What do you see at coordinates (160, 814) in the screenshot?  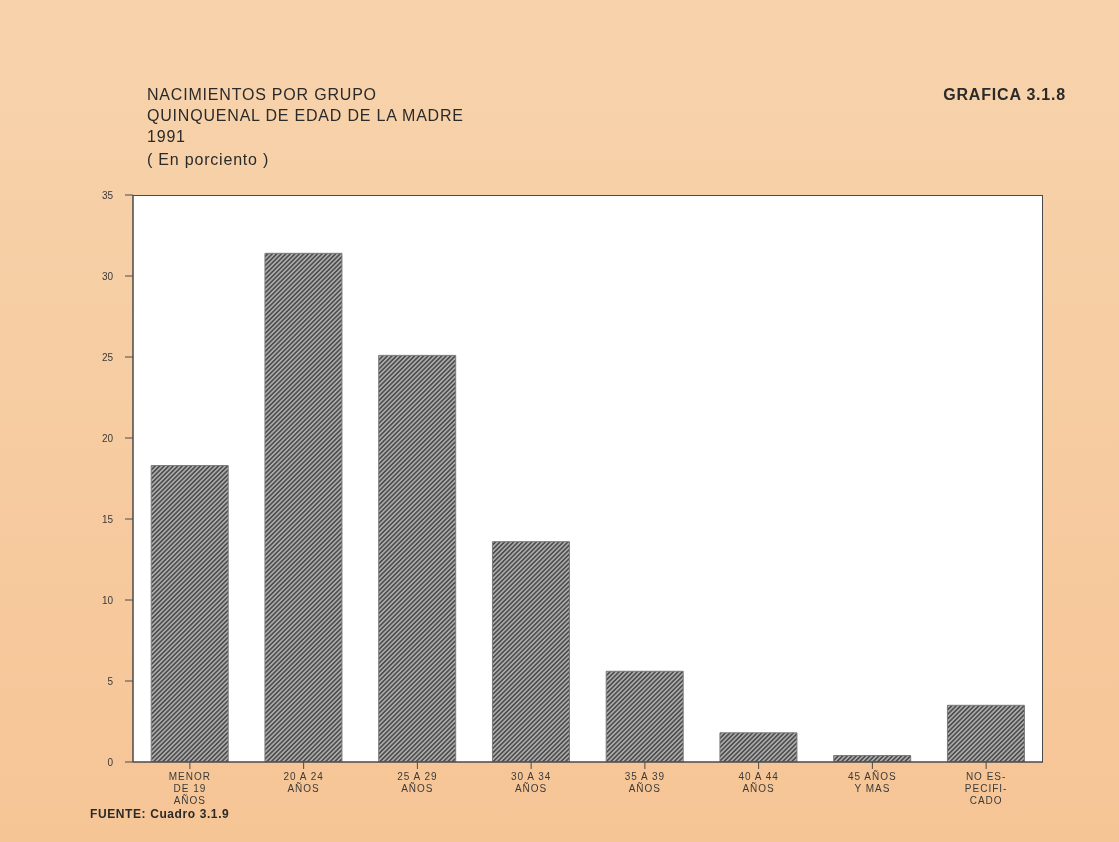 I see `source-note: FUENTE: Cuadro 3.1.9` at bounding box center [160, 814].